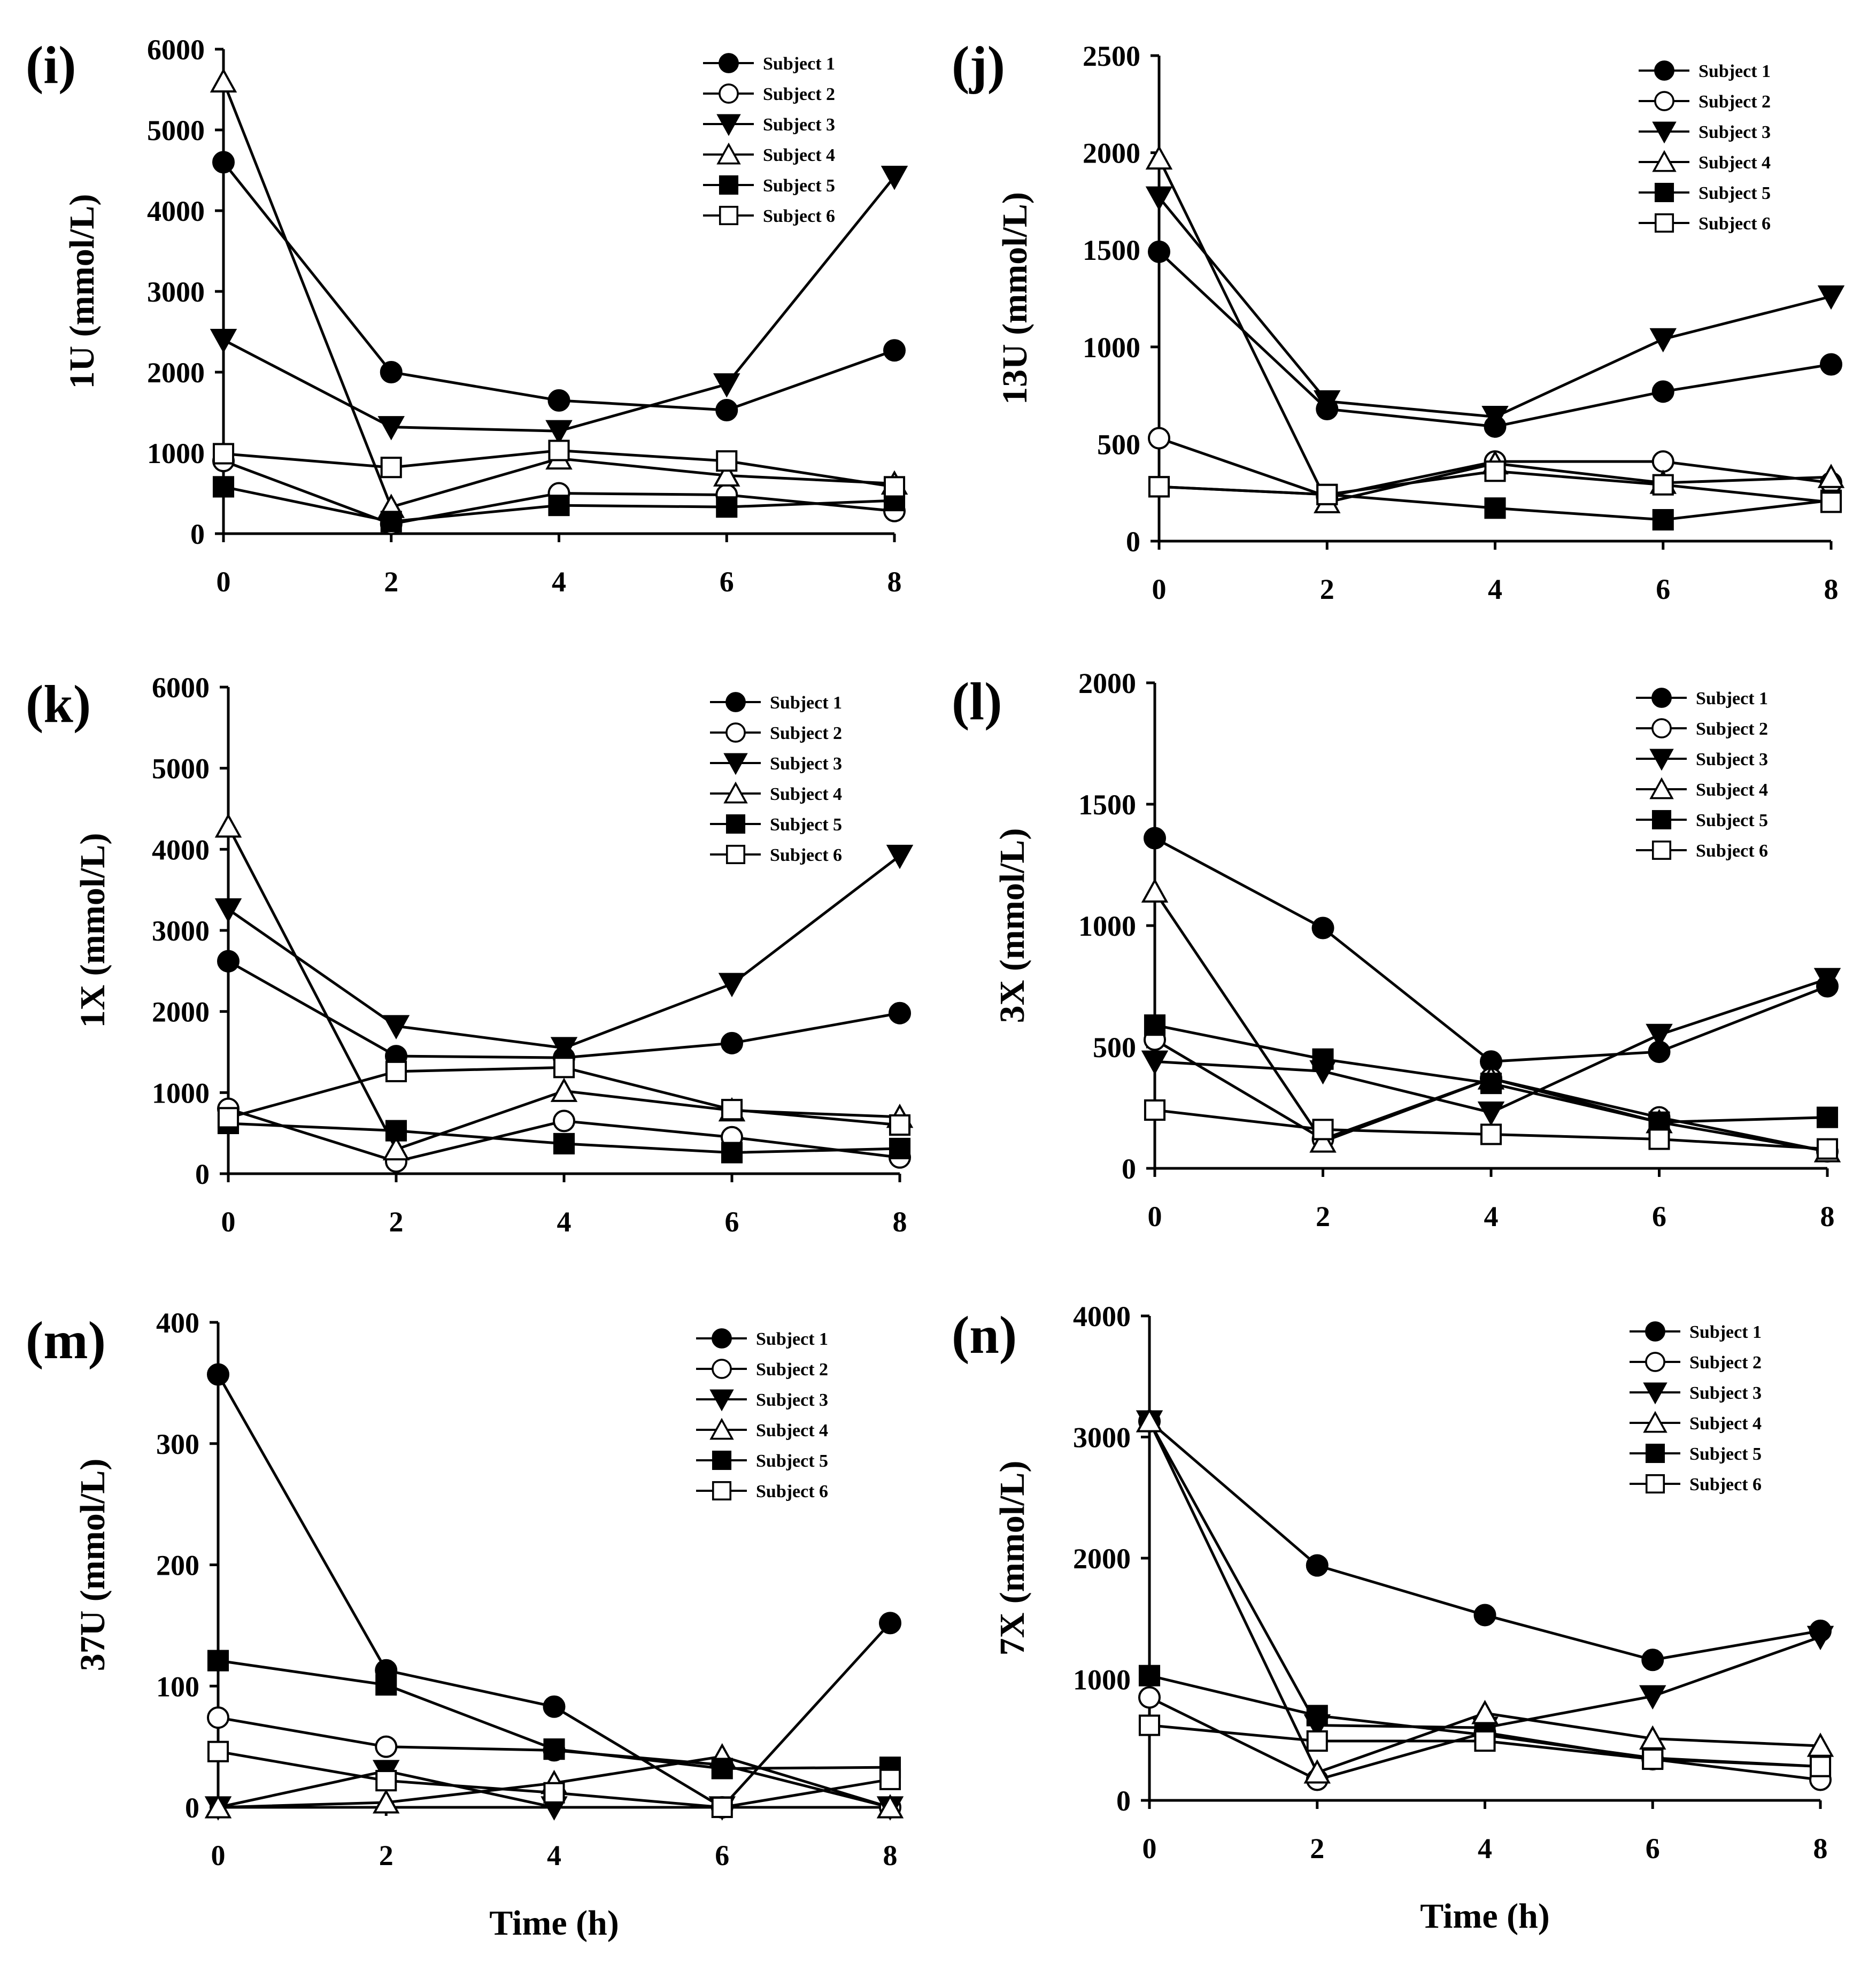  I want to click on panel-label: (m), so click(66, 1341).